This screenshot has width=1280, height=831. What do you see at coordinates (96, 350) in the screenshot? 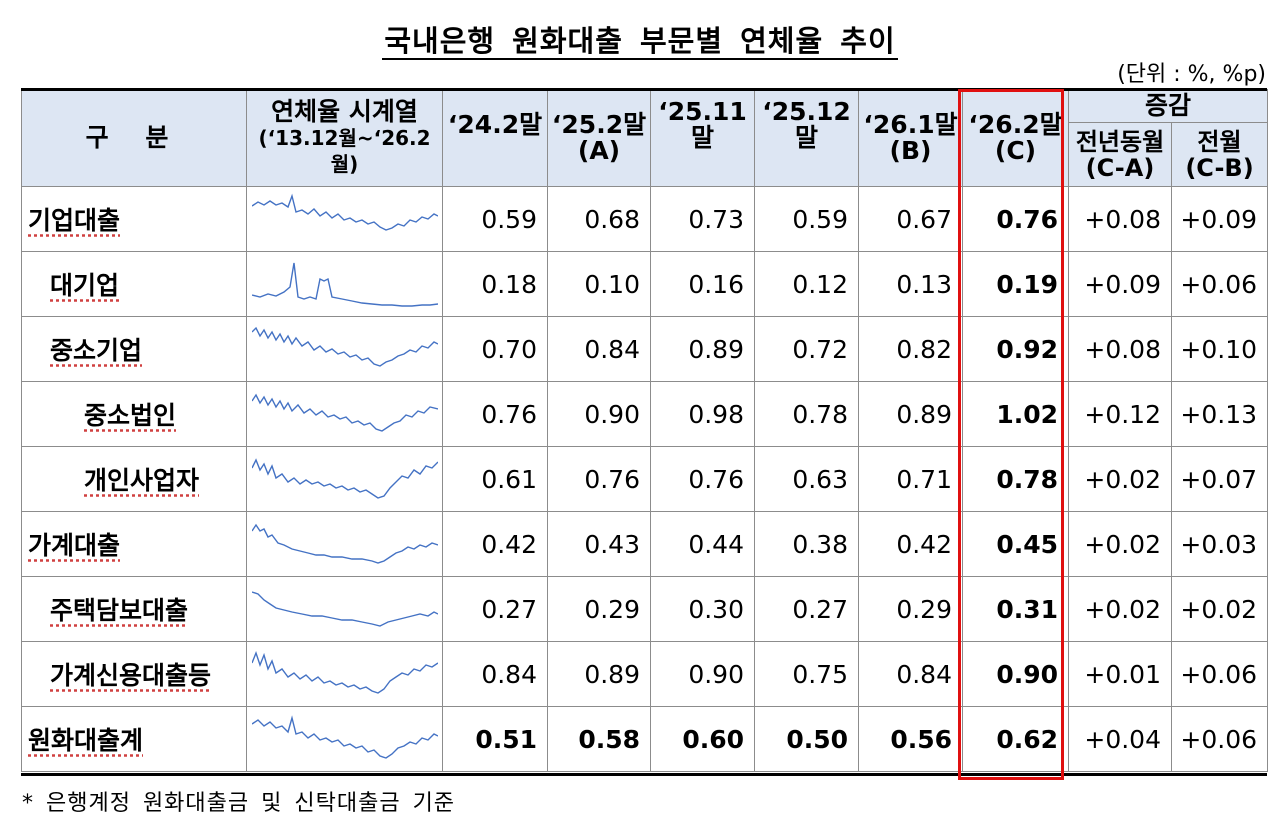
I see `row-label-text: 중소기업` at bounding box center [96, 350].